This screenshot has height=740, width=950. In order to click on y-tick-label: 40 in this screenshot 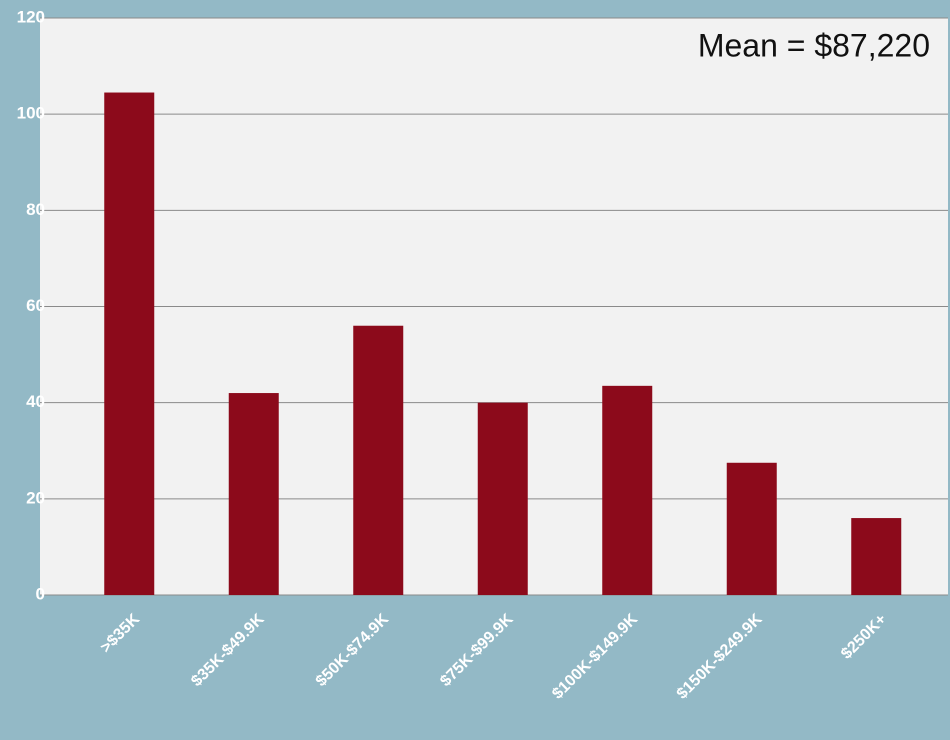, I will do `click(35, 401)`.